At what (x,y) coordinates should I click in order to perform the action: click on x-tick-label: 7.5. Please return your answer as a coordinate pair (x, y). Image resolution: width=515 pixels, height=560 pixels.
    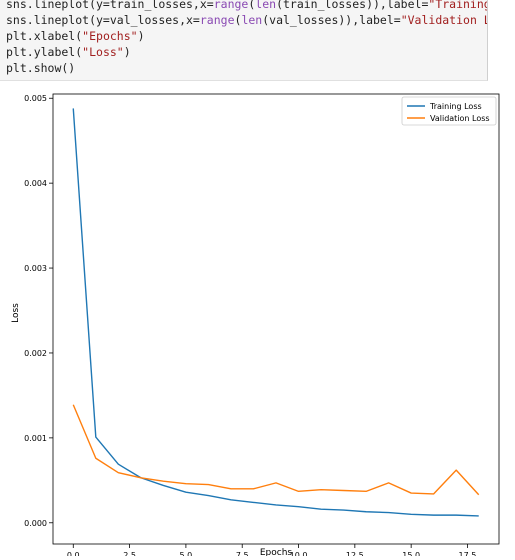
    Looking at the image, I should click on (242, 553).